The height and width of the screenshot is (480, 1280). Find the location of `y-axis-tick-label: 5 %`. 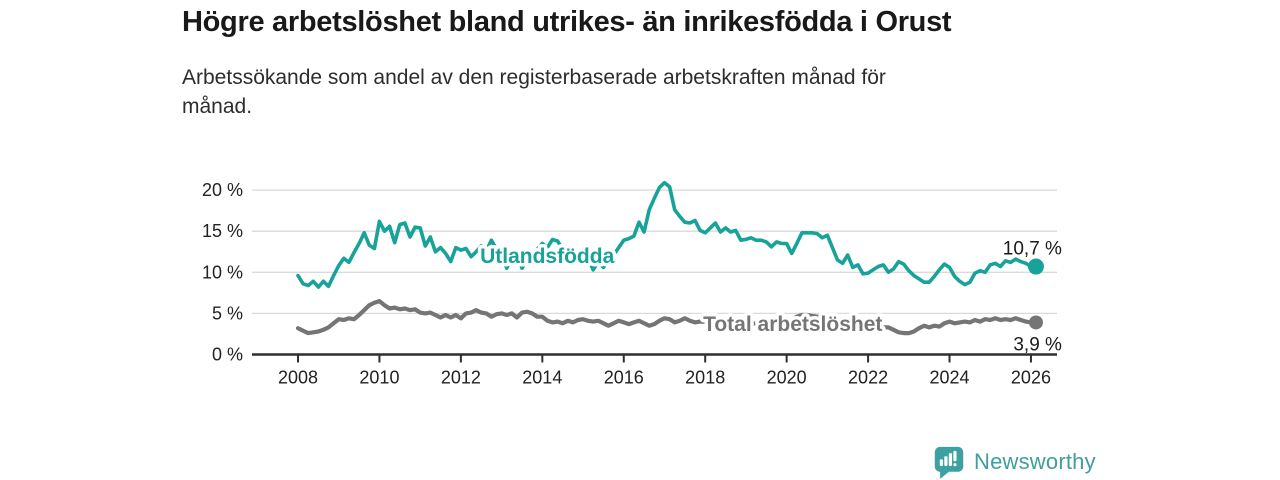

y-axis-tick-label: 5 % is located at coordinates (227, 313).